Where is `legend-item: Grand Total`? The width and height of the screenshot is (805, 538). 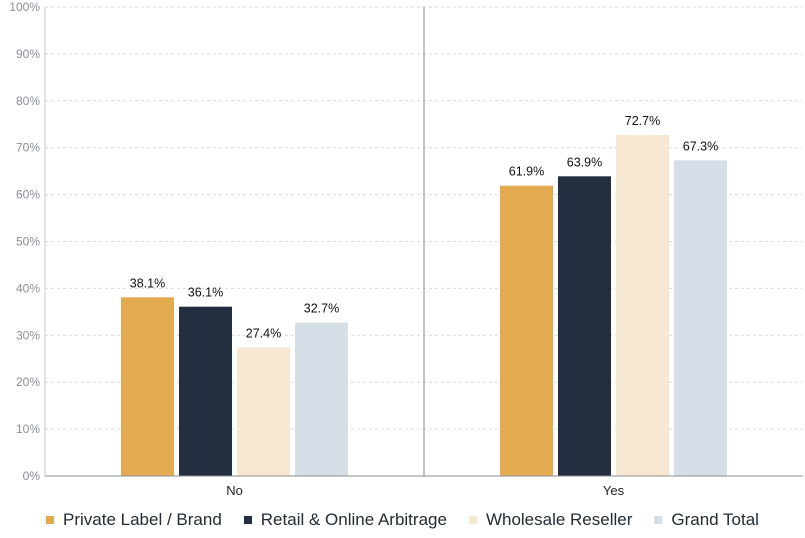
legend-item: Grand Total is located at coordinates (706, 520).